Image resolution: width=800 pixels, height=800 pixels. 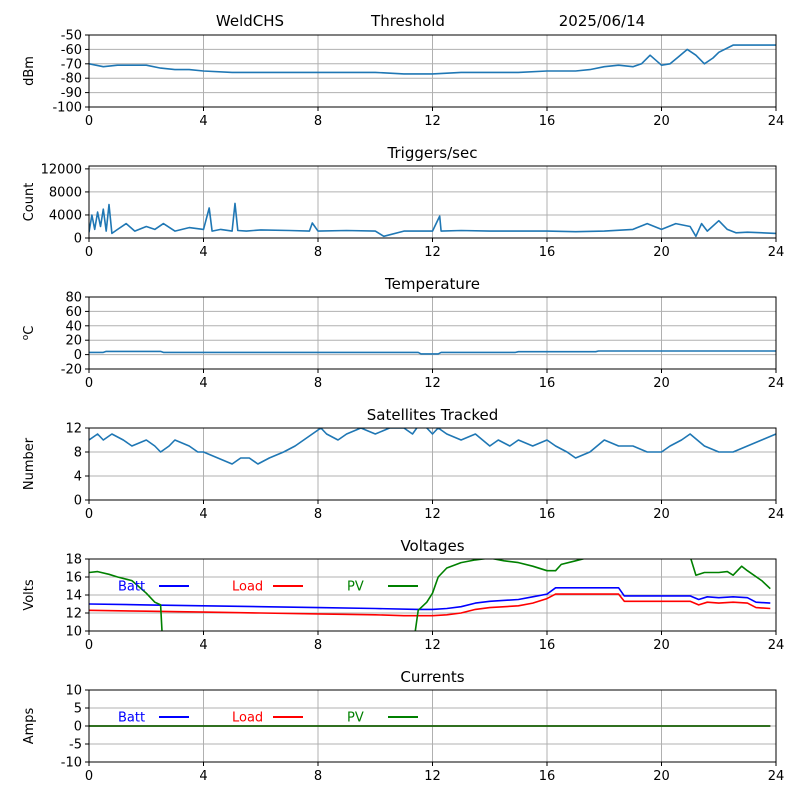 What do you see at coordinates (73, 614) in the screenshot?
I see `y-tick-label-1: 12` at bounding box center [73, 614].